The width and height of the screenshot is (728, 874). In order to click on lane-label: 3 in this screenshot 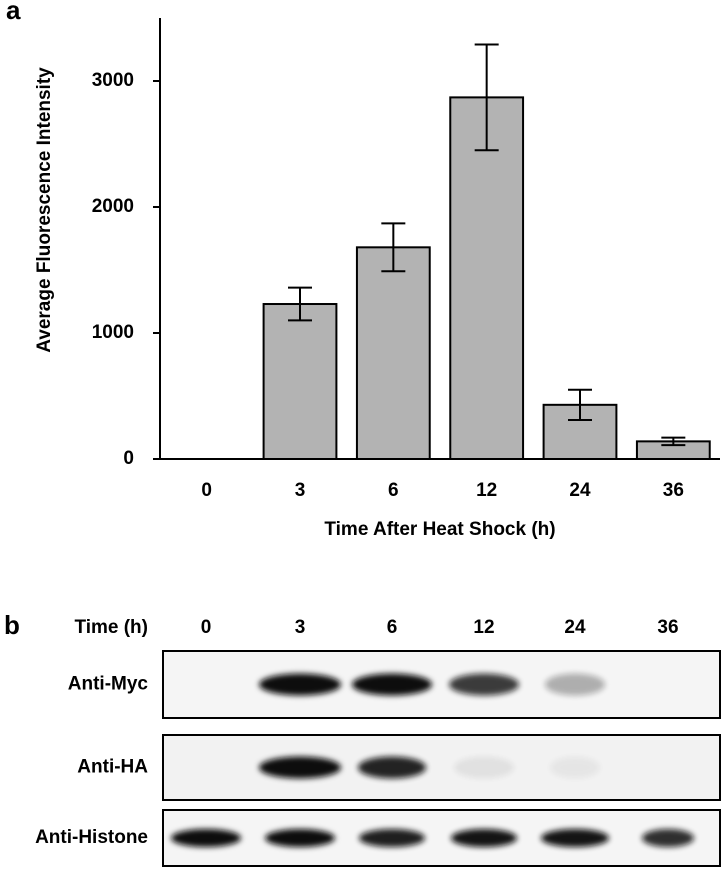, I will do `click(300, 627)`.